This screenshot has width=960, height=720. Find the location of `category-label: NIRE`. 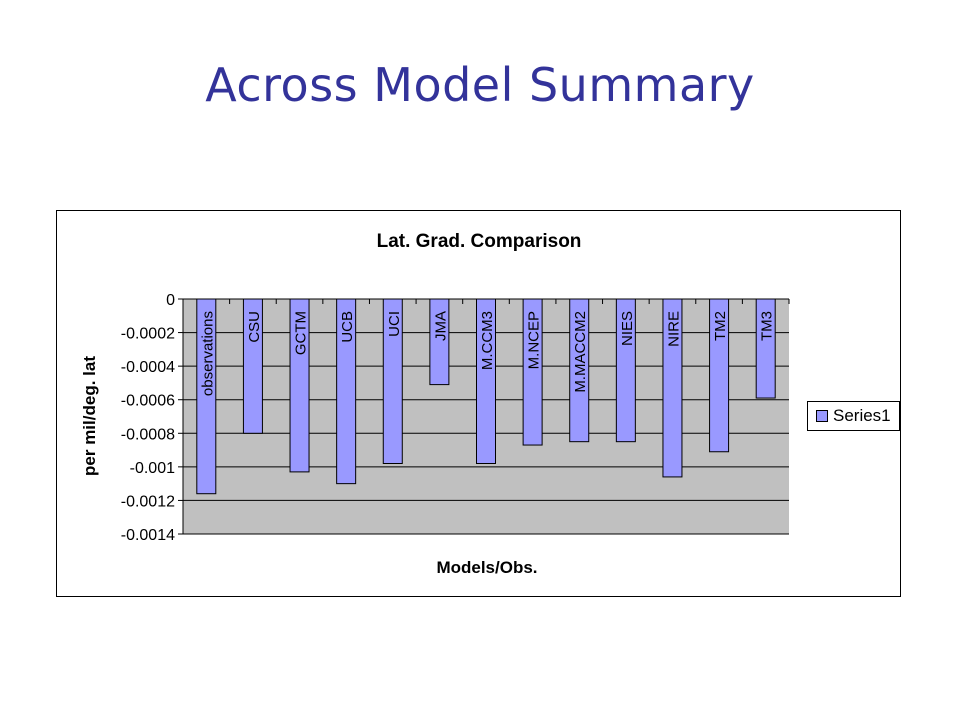

category-label: NIRE is located at coordinates (673, 329).